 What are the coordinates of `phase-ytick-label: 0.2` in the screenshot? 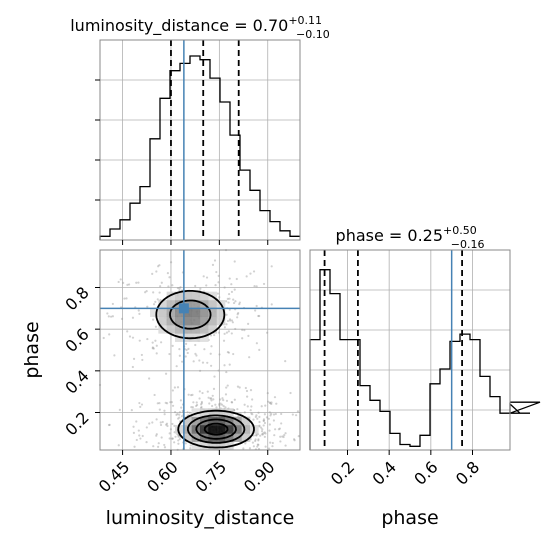 It's located at (76, 423).